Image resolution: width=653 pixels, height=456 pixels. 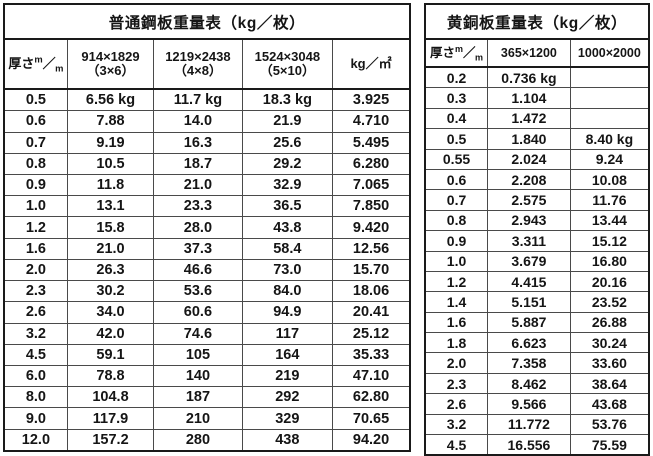 What do you see at coordinates (287, 397) in the screenshot?
I see `steel-cell-c: 292` at bounding box center [287, 397].